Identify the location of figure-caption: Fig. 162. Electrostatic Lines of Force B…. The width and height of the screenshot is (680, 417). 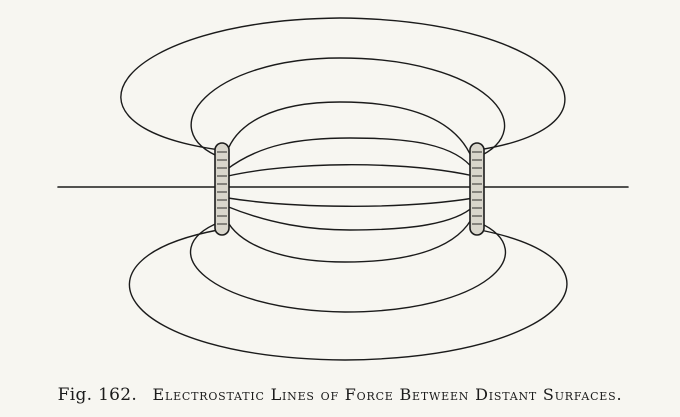
(340, 395).